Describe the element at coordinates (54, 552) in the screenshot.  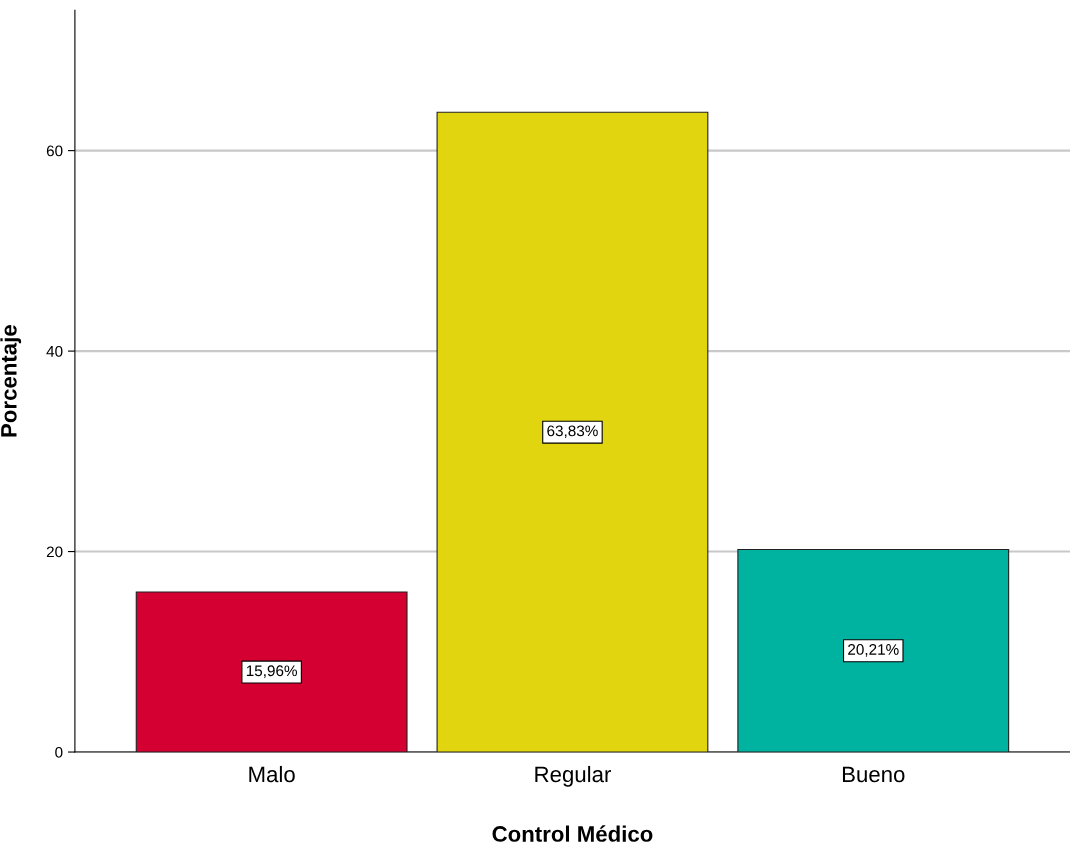
I see `y-tick-label: 20` at that location.